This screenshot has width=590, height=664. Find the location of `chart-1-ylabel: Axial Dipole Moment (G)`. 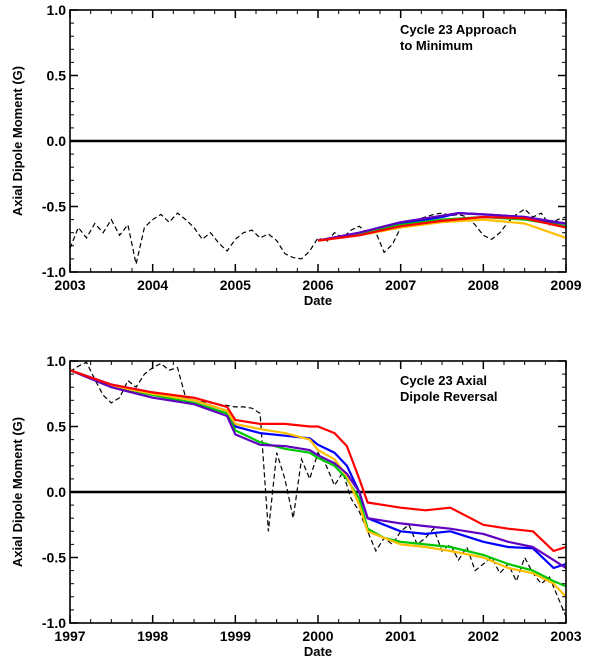

chart-1-ylabel: Axial Dipole Moment (G) is located at coordinates (17, 492).